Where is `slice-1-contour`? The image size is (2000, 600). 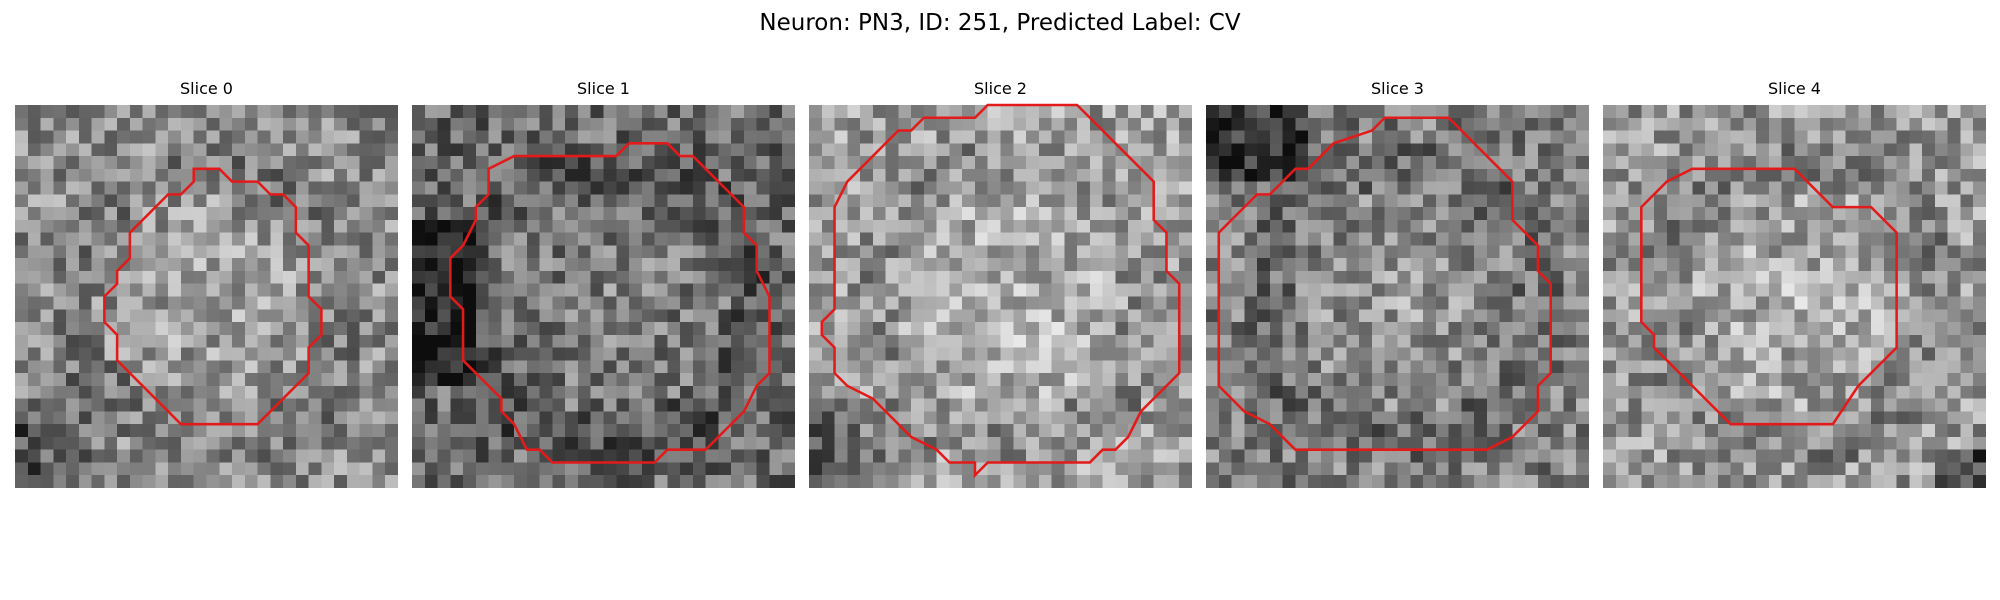
slice-1-contour is located at coordinates (610, 303).